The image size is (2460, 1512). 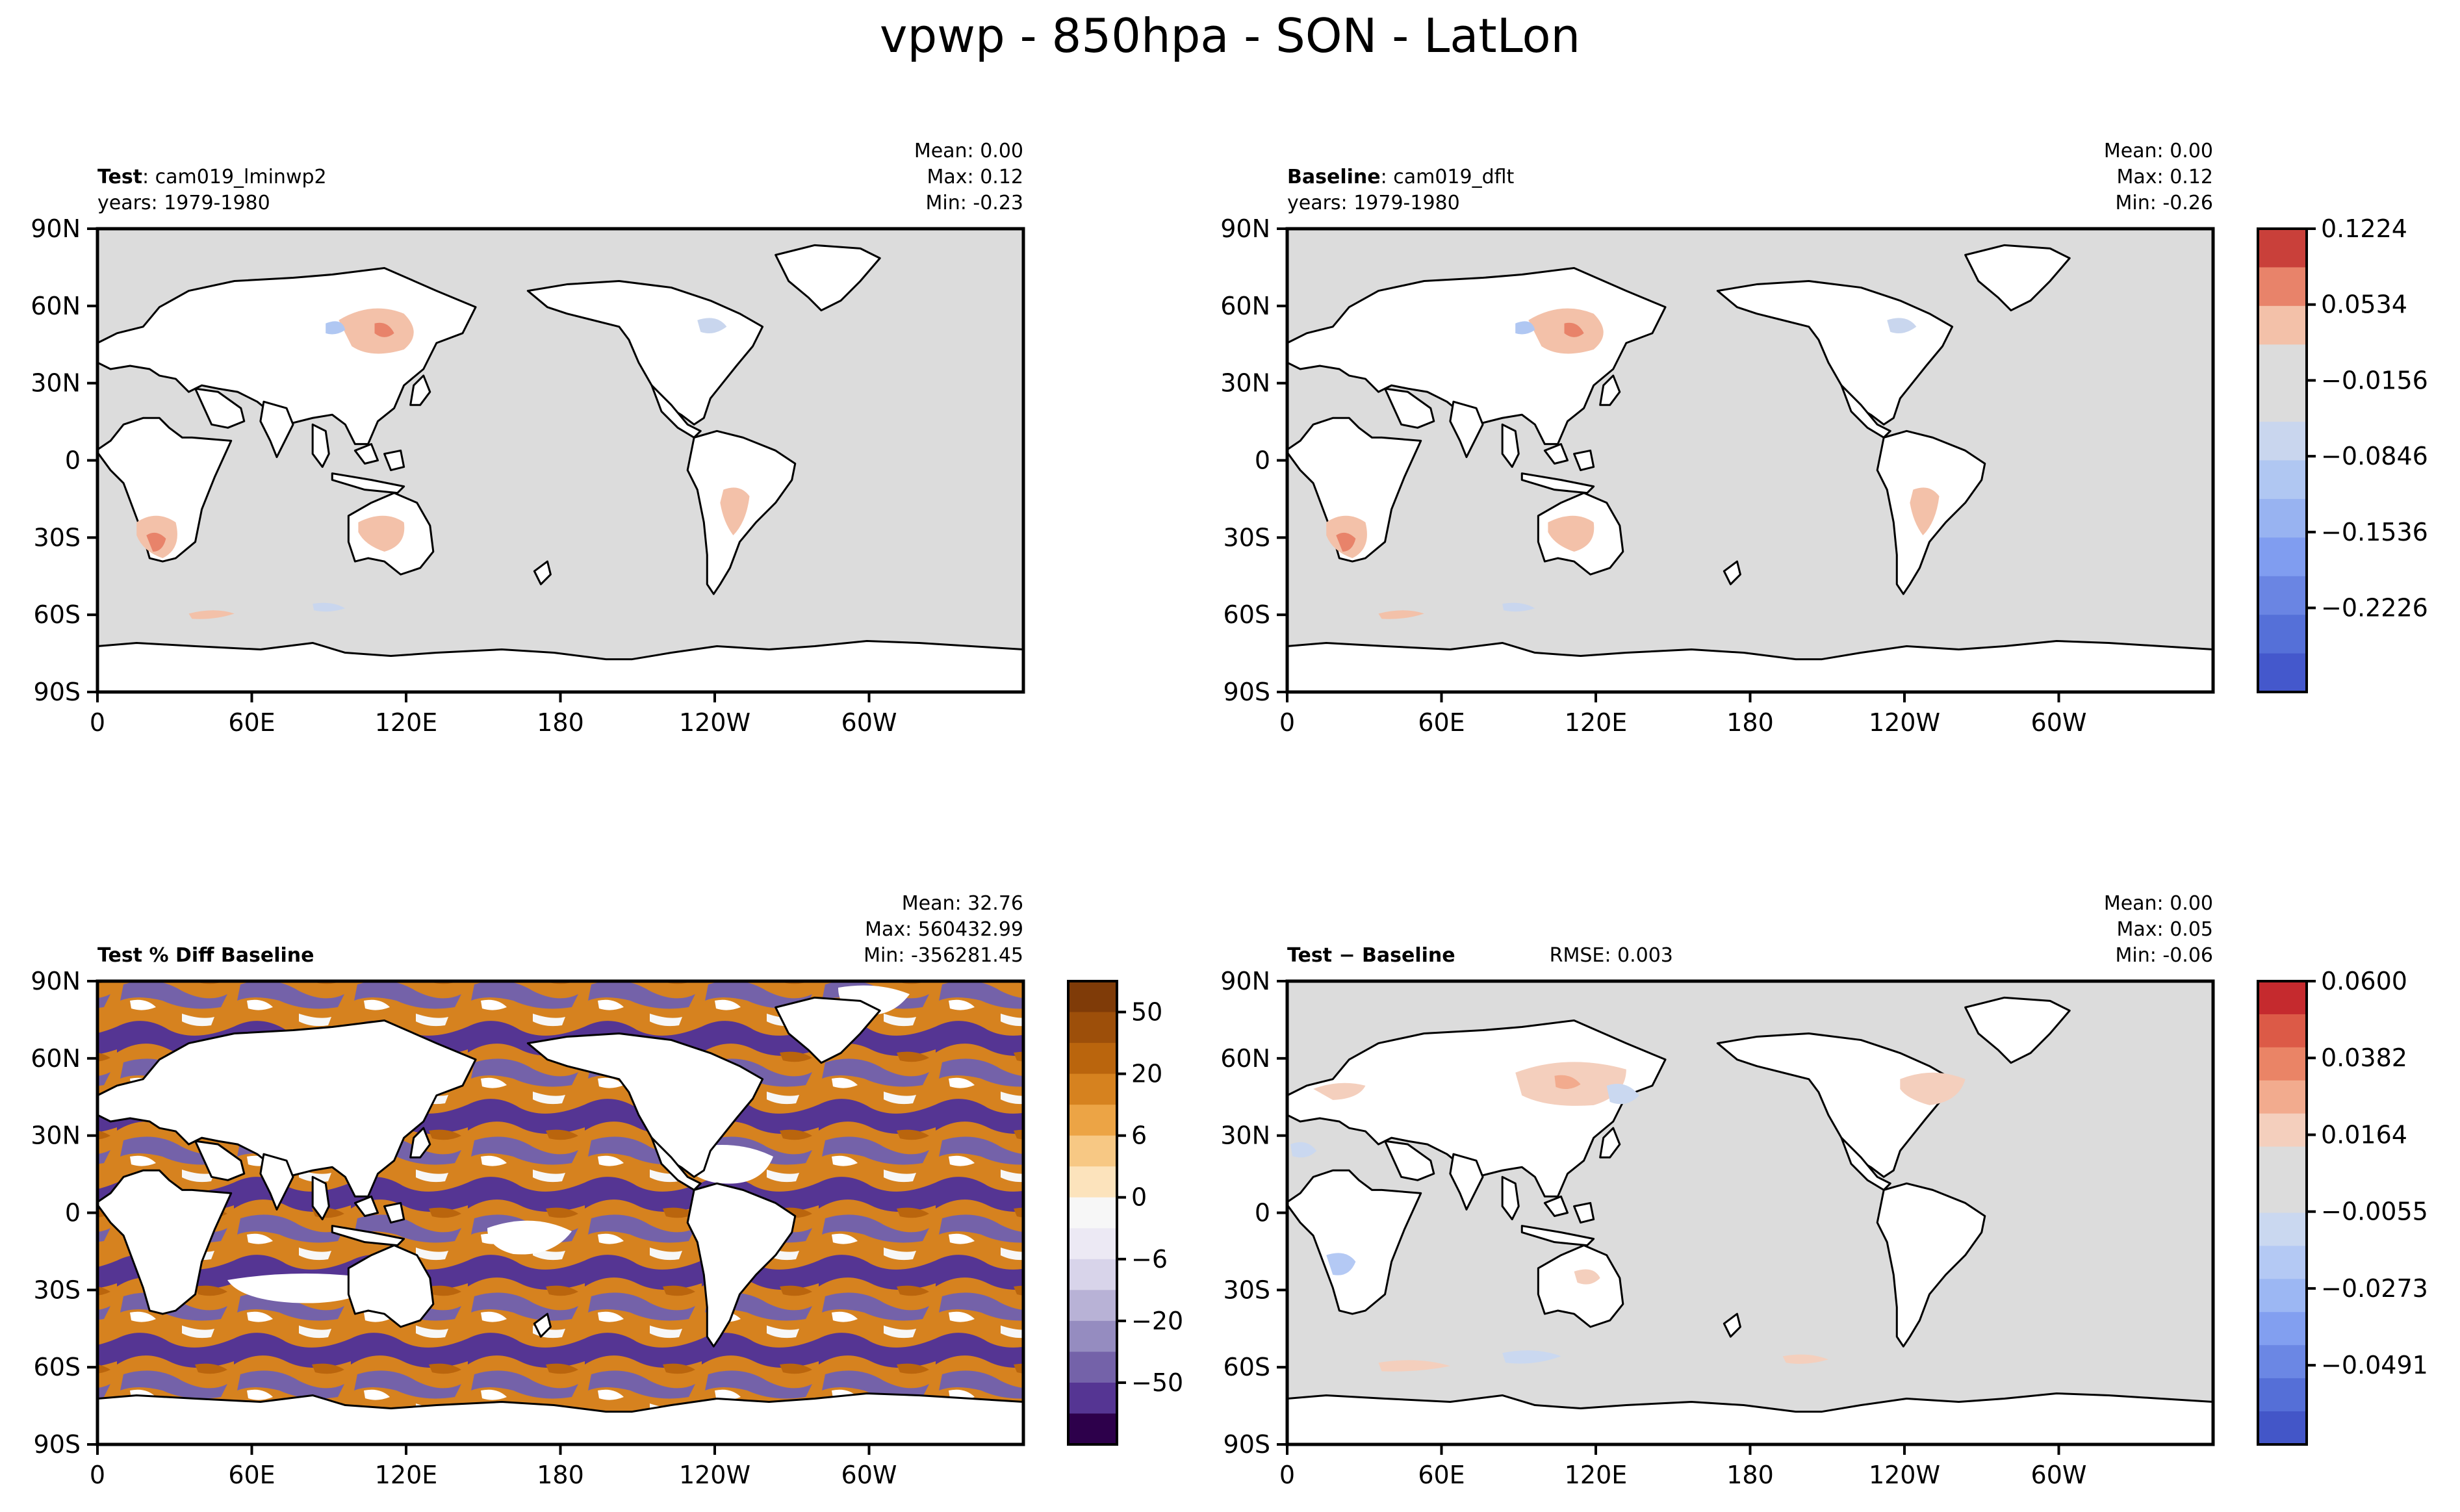 I want to click on colorbar-tick-label: 0.0382, so click(x=2364, y=1058).